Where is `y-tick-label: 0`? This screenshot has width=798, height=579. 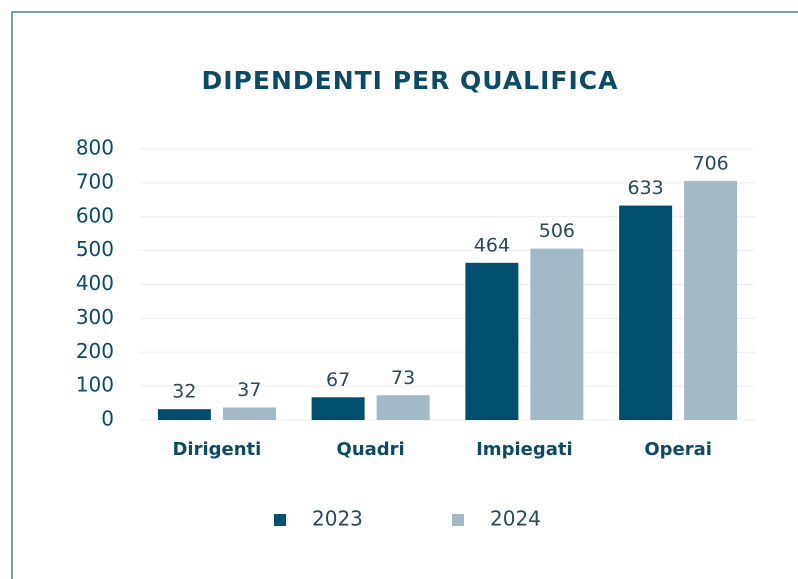 y-tick-label: 0 is located at coordinates (107, 419).